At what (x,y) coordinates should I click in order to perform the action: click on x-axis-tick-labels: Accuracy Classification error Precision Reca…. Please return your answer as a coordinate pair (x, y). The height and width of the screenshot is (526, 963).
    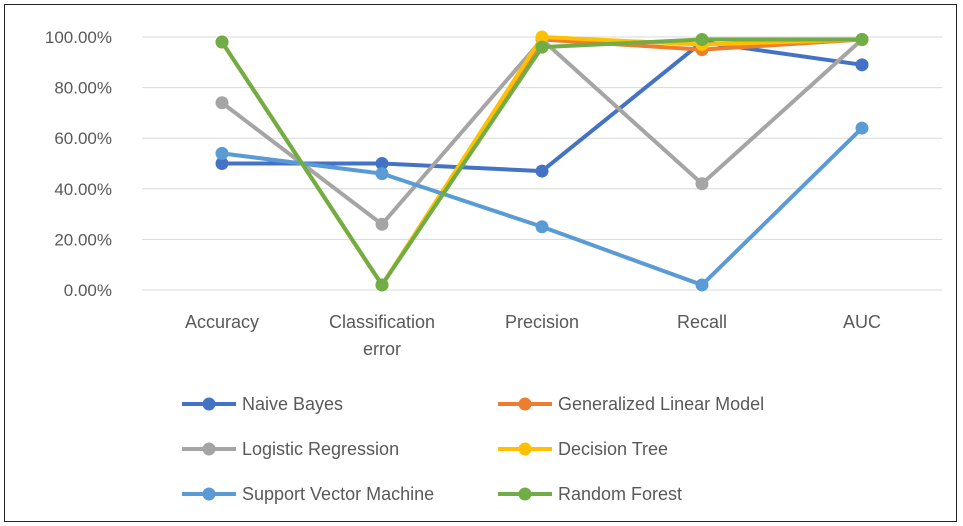
    Looking at the image, I should click on (533, 335).